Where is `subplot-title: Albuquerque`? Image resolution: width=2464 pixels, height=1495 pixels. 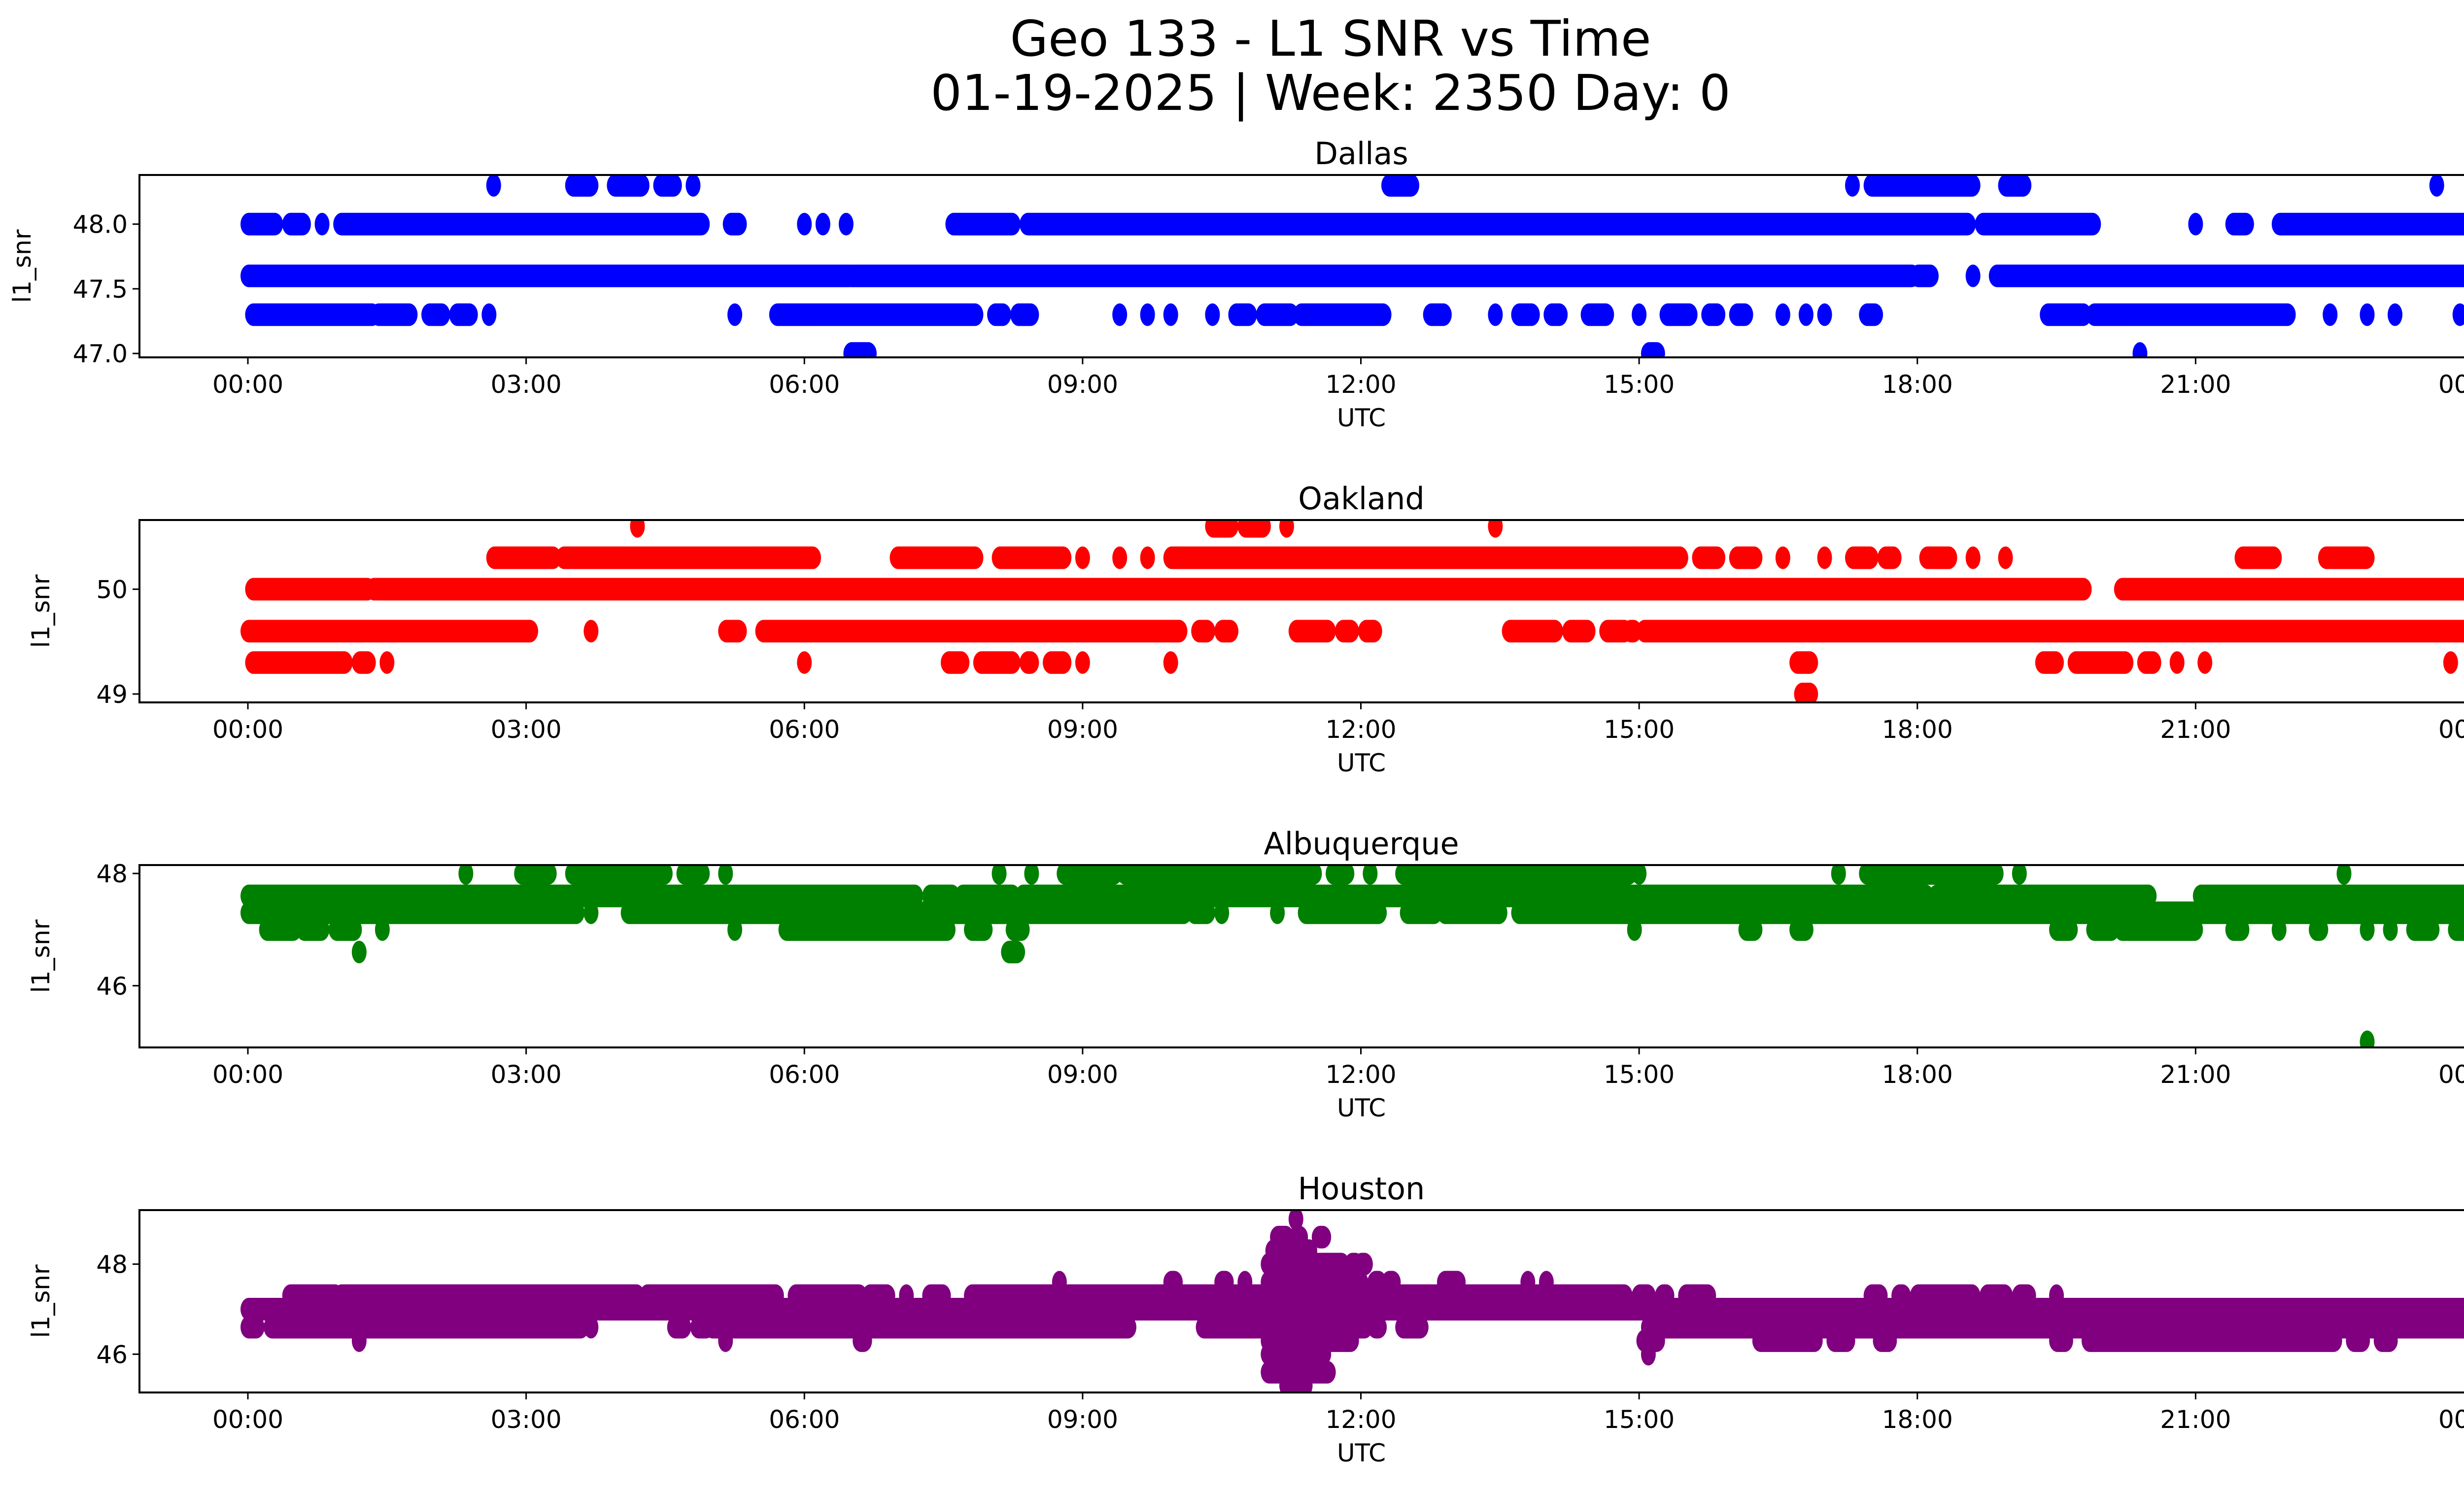
subplot-title: Albuquerque is located at coordinates (1361, 844).